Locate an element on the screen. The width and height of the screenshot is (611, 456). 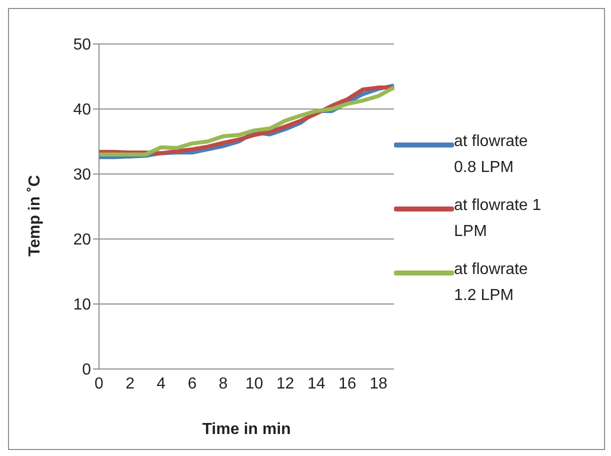
y-tick-label: 0 is located at coordinates (87, 370).